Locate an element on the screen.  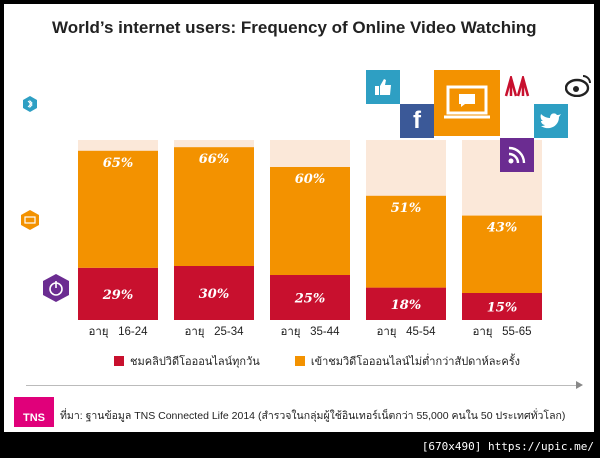
rss-icon is located at coordinates (517, 155).